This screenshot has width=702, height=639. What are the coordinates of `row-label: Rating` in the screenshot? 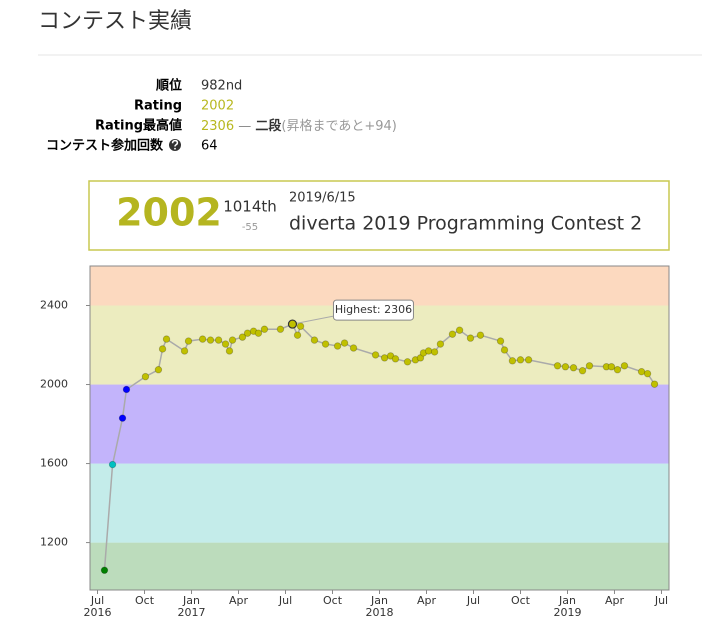 It's located at (158, 106).